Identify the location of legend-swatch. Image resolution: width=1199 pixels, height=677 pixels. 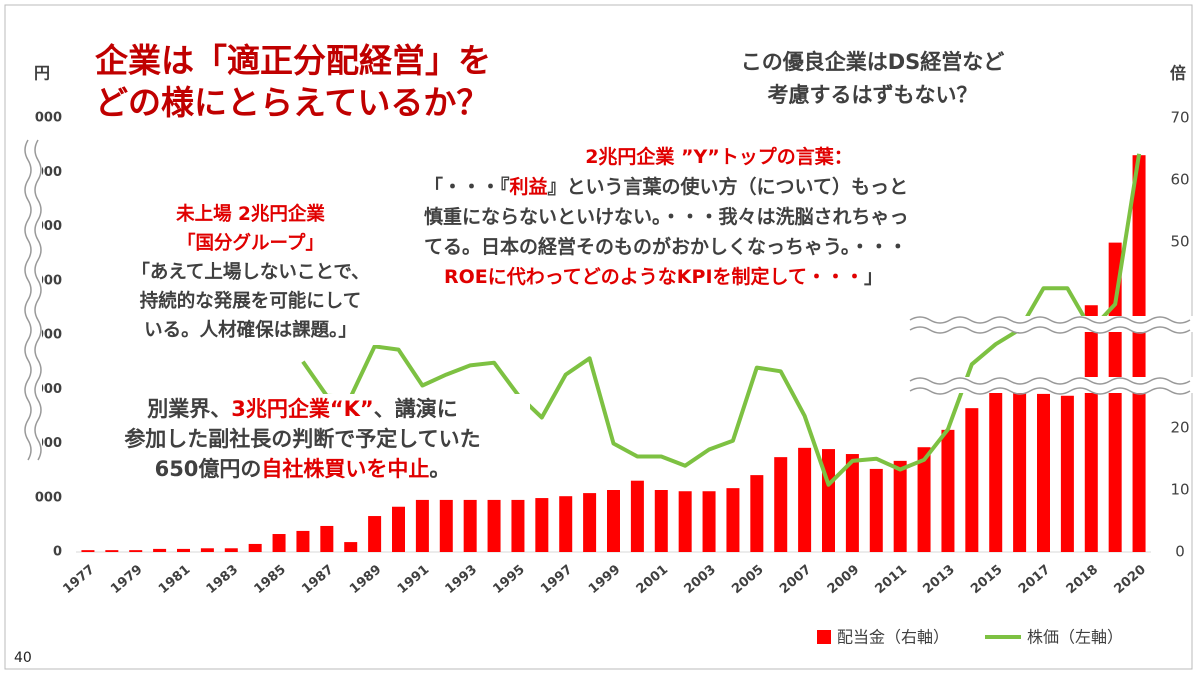
(824, 637).